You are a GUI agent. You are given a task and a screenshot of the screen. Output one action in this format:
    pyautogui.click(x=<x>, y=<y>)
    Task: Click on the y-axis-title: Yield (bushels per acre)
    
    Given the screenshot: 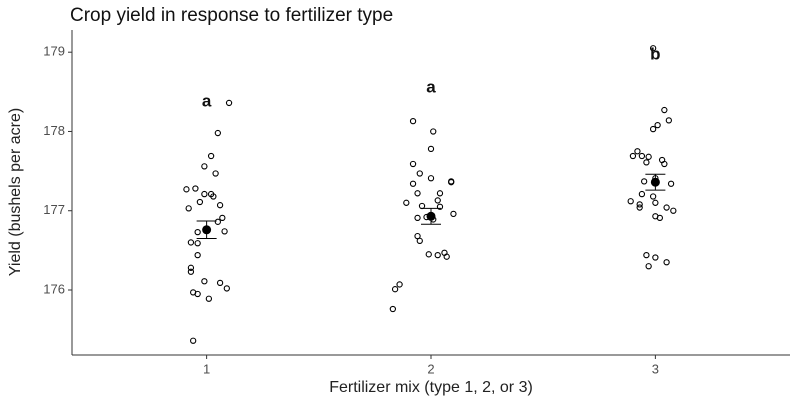 What is the action you would take?
    pyautogui.click(x=15, y=192)
    